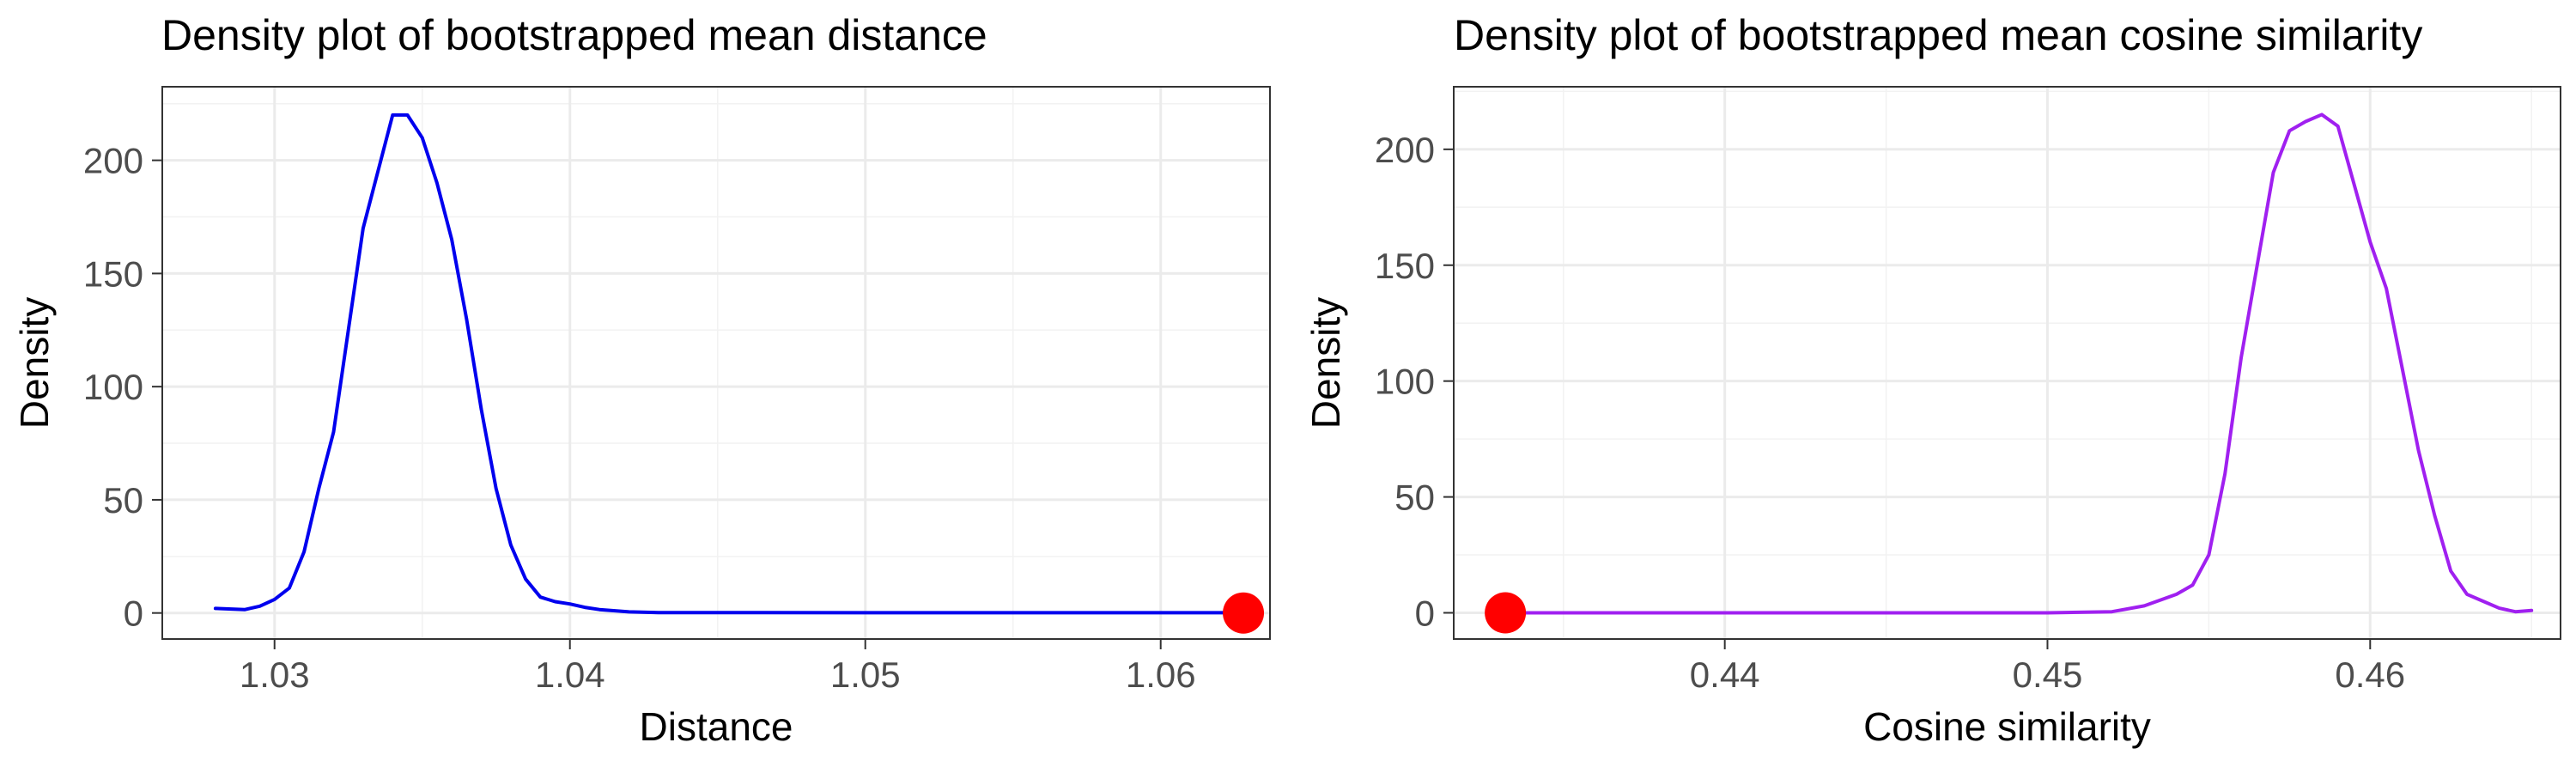 The width and height of the screenshot is (2576, 773). What do you see at coordinates (1725, 674) in the screenshot?
I see `x-tick-label: 0.44` at bounding box center [1725, 674].